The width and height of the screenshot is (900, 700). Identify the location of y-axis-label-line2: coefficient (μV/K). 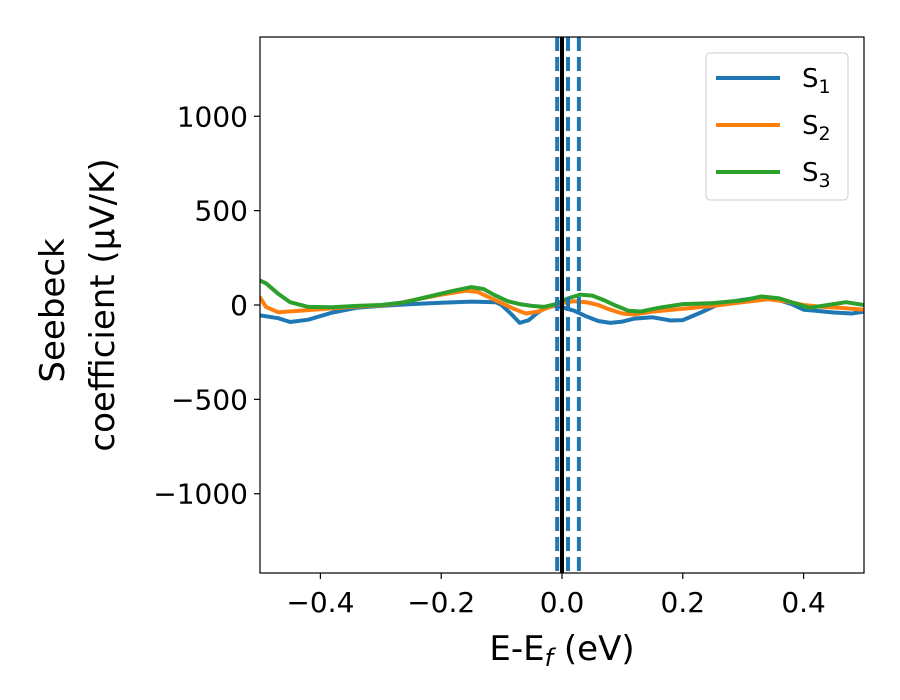
(103, 304).